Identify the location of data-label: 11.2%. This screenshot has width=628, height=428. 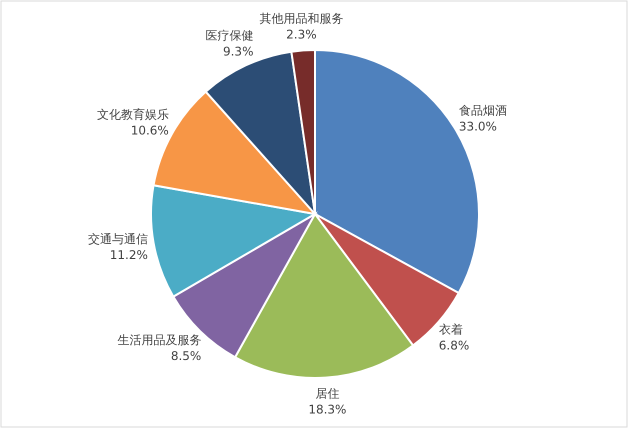
(129, 255).